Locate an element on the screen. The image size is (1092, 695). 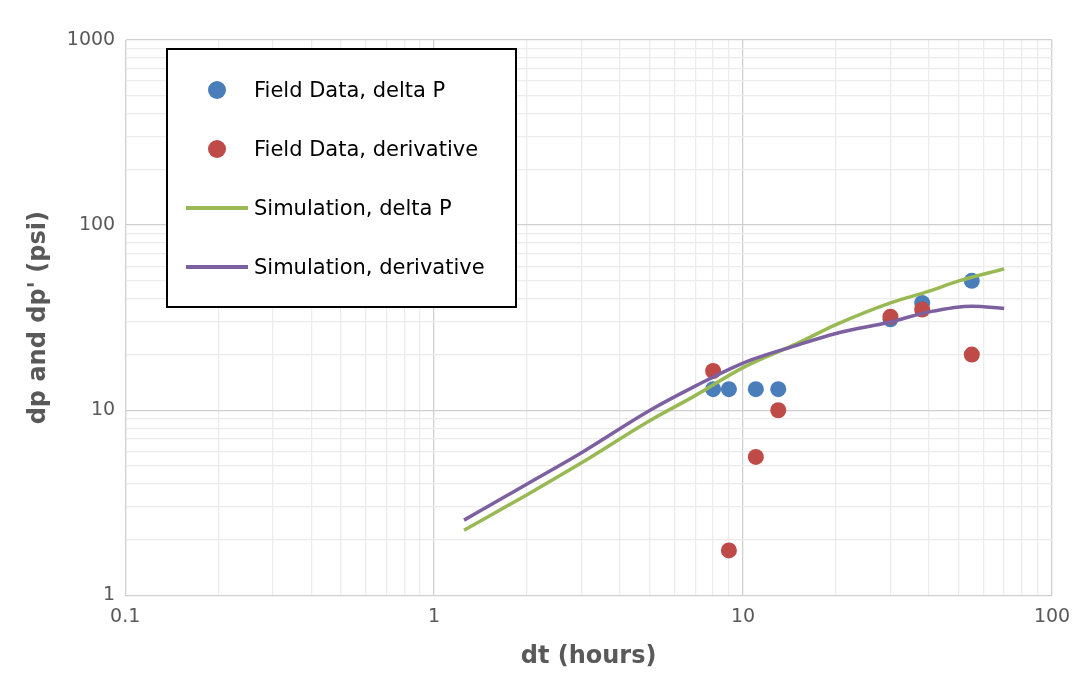
x-tick-label: 10 is located at coordinates (743, 614).